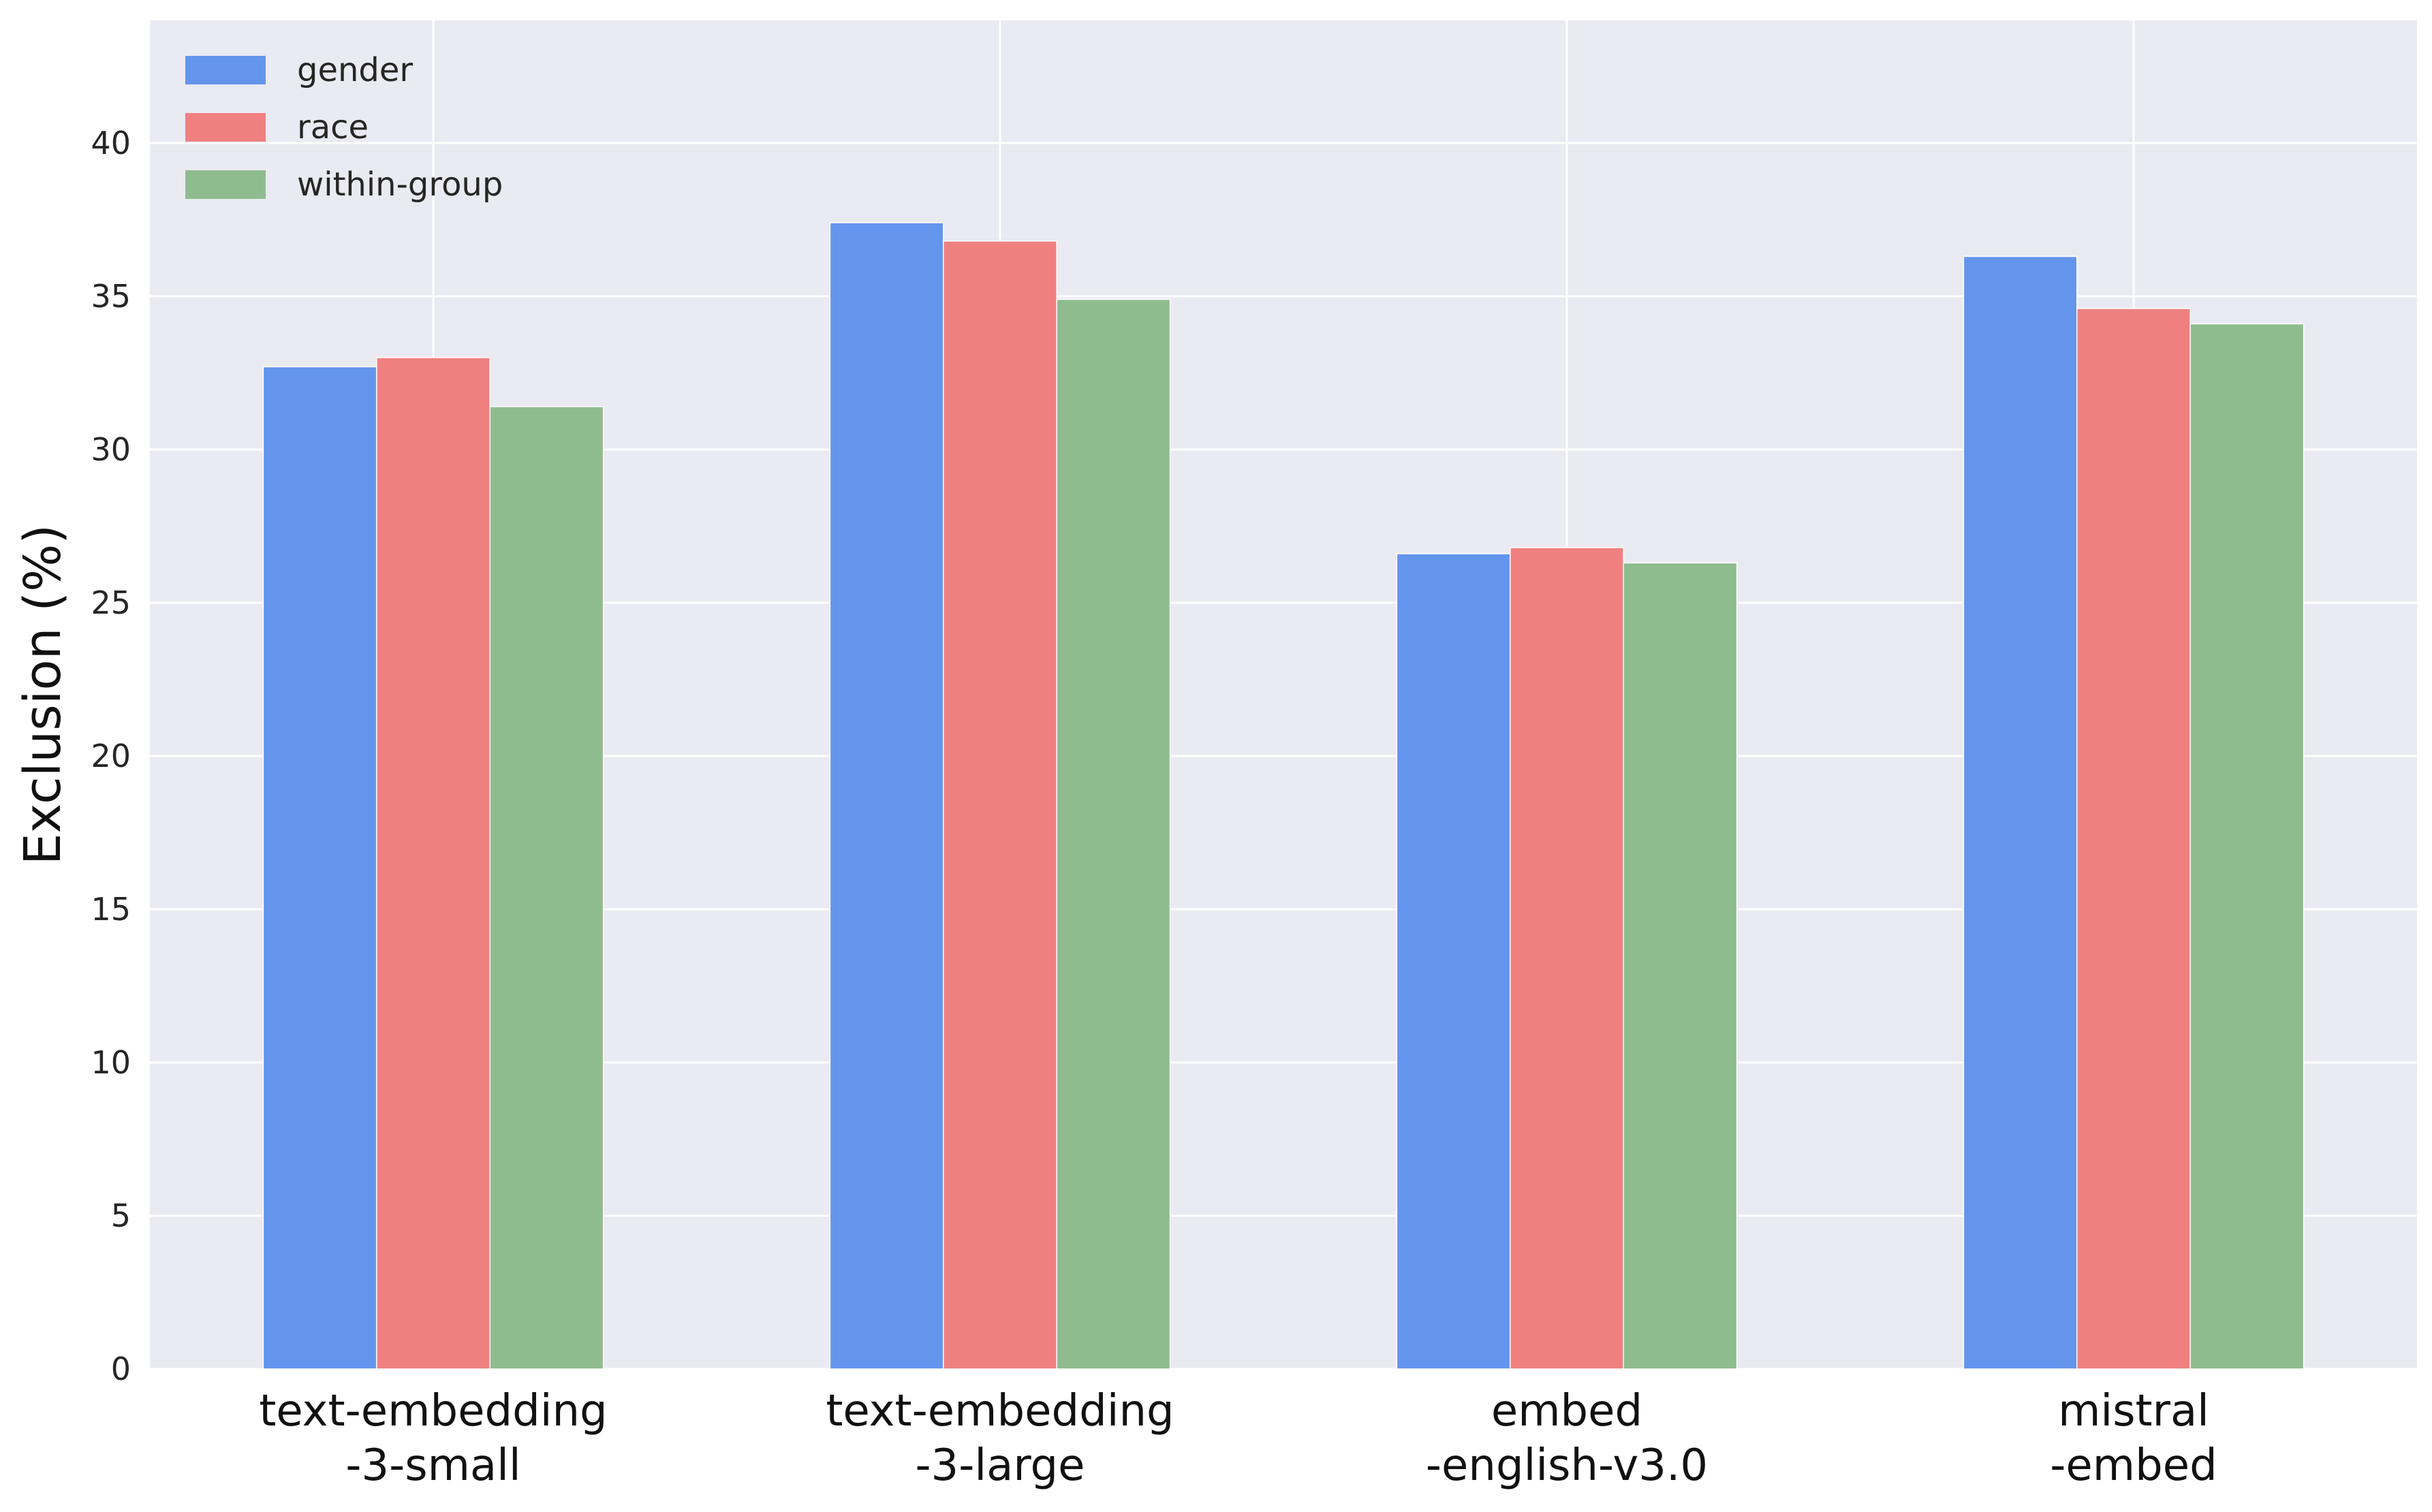  I want to click on legend-swatch-gender, so click(225, 70).